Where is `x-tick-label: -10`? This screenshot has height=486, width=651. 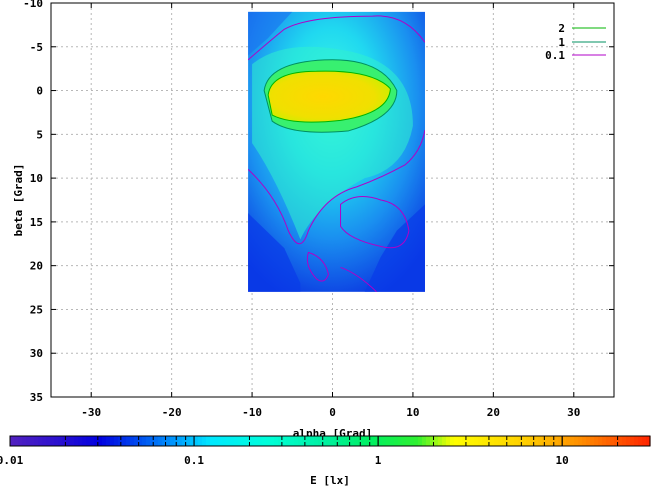
x-tick-label: -10 is located at coordinates (252, 412).